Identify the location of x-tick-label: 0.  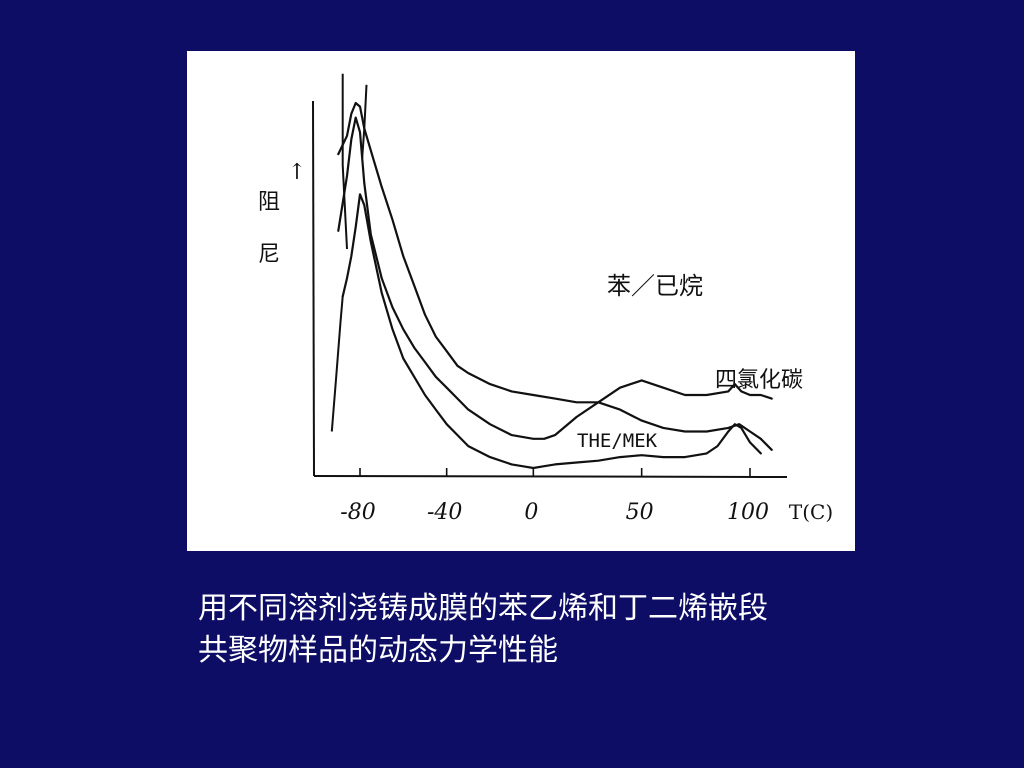
(531, 512).